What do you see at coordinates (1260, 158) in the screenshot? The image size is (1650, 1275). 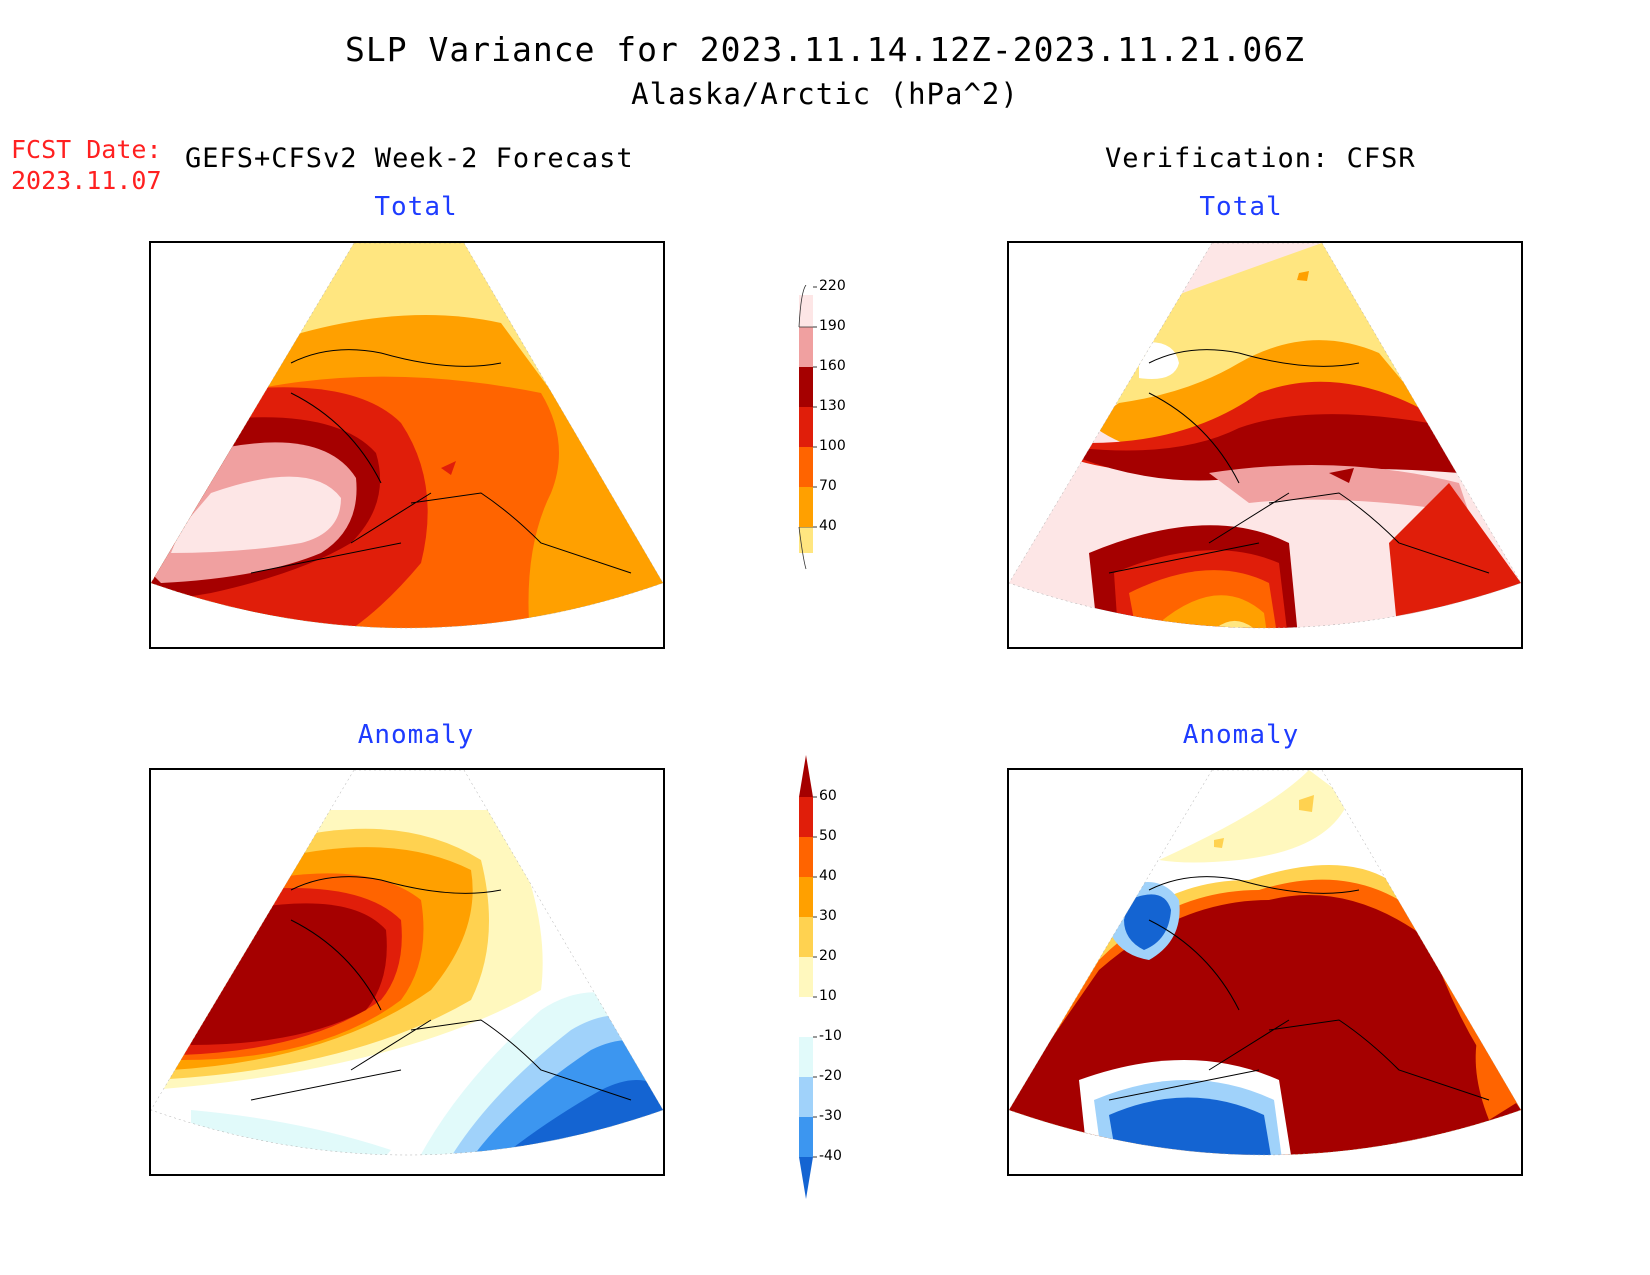 I see `verification-column-header: Verification: CFSR` at bounding box center [1260, 158].